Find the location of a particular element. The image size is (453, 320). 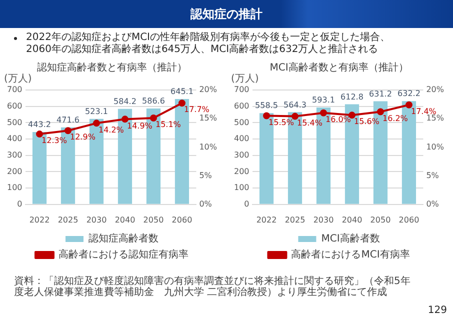

data-label: 584.2 is located at coordinates (125, 101).